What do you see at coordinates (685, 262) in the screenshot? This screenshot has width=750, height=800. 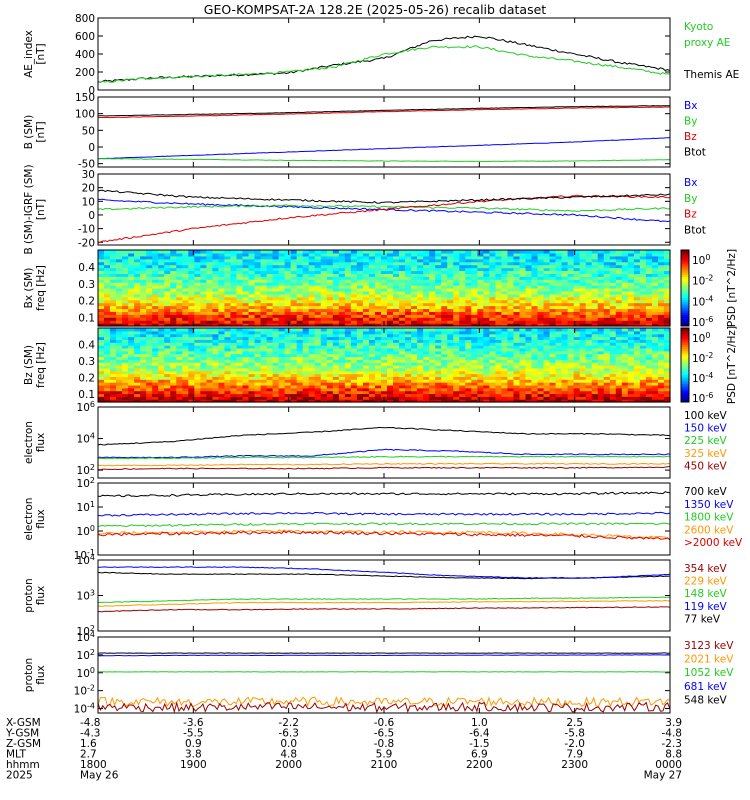 I see `colorbar-step` at bounding box center [685, 262].